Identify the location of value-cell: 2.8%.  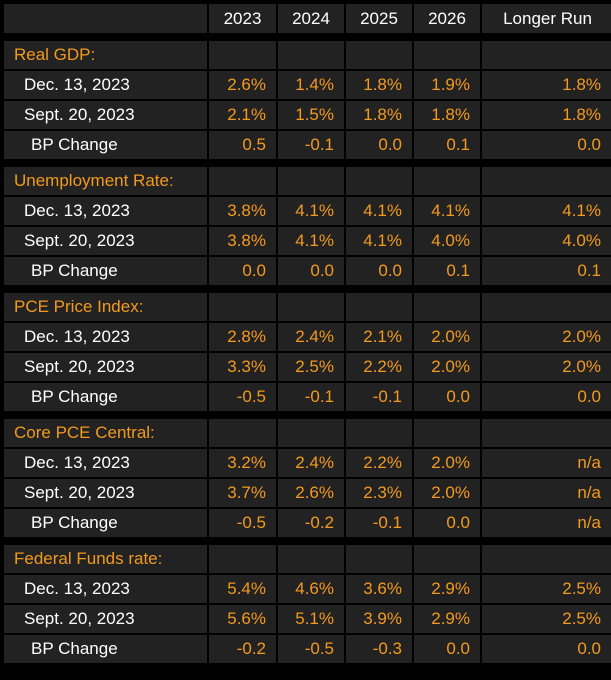
(242, 337).